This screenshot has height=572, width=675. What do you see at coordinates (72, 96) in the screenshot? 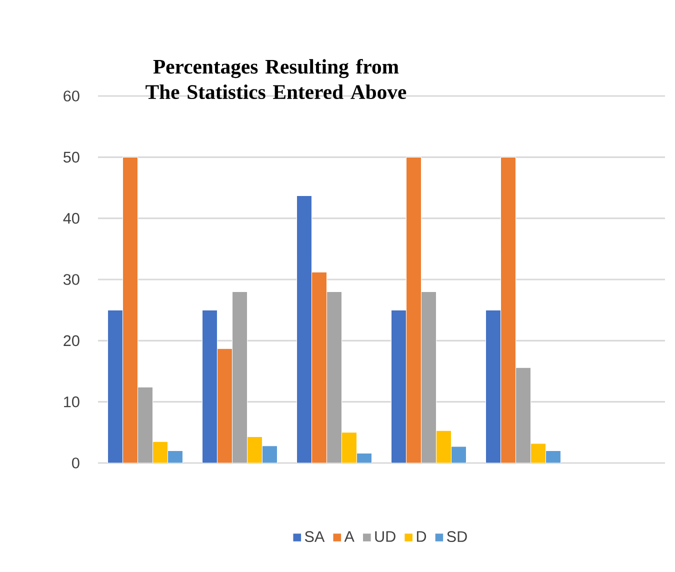
I see `y-tick-label: 60` at bounding box center [72, 96].